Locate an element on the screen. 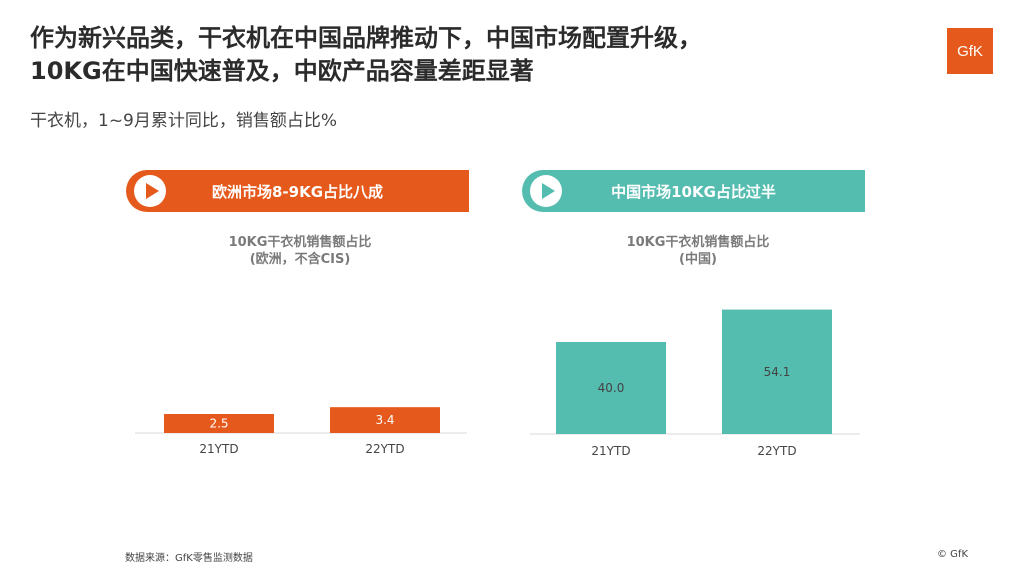 The height and width of the screenshot is (576, 1024). data-source: 数据来源：GfK零售监测数据 is located at coordinates (189, 558).